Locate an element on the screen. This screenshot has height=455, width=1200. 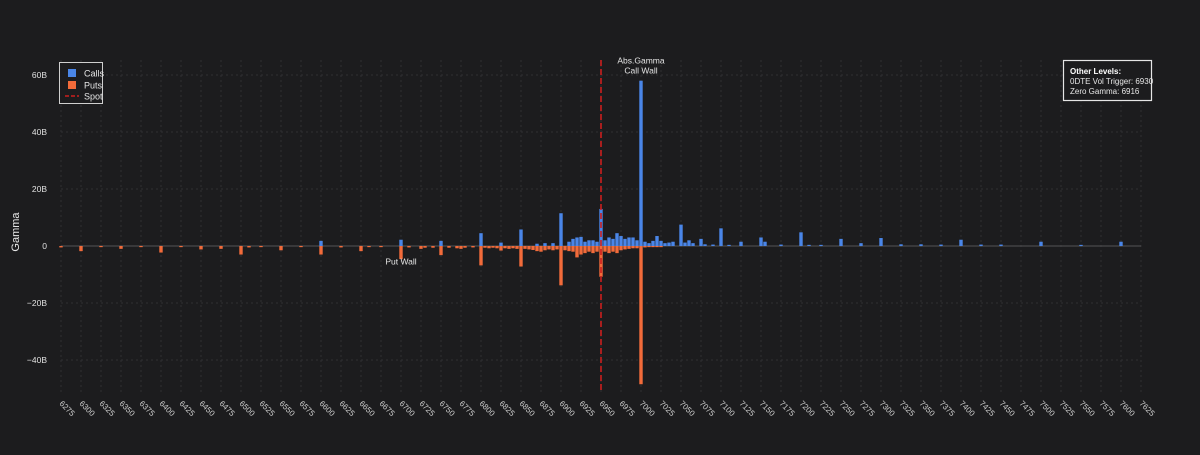
x-tick-label: 6375 is located at coordinates (147, 408).